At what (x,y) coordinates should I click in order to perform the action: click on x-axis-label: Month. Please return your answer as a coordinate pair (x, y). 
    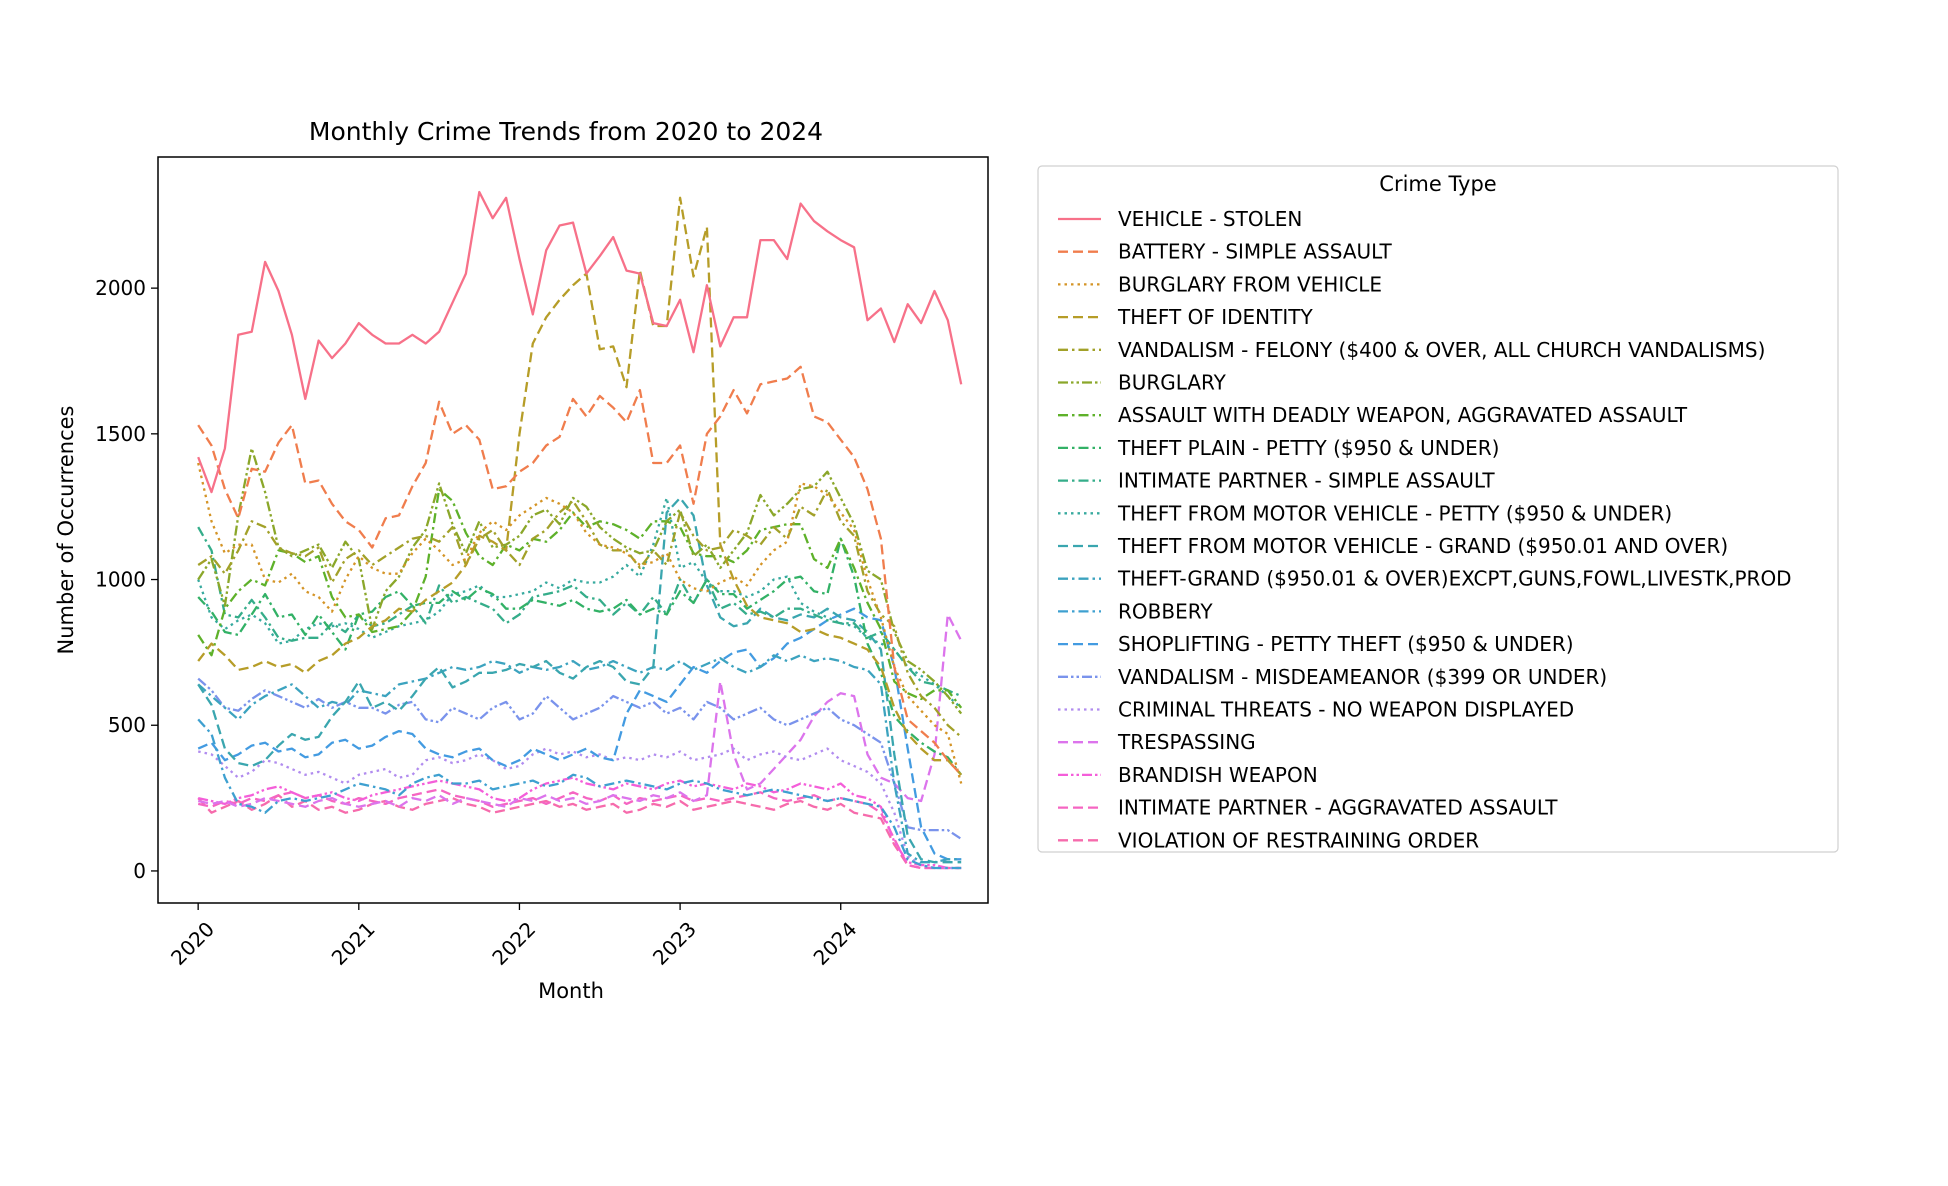
    Looking at the image, I should click on (571, 991).